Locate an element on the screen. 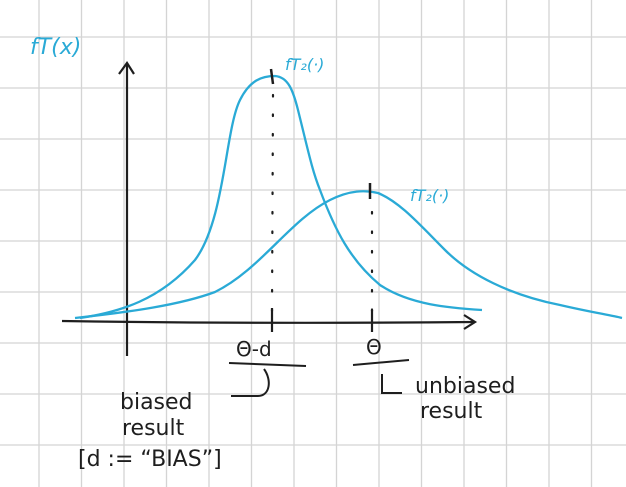  bracket-unbiased is located at coordinates (391, 384).